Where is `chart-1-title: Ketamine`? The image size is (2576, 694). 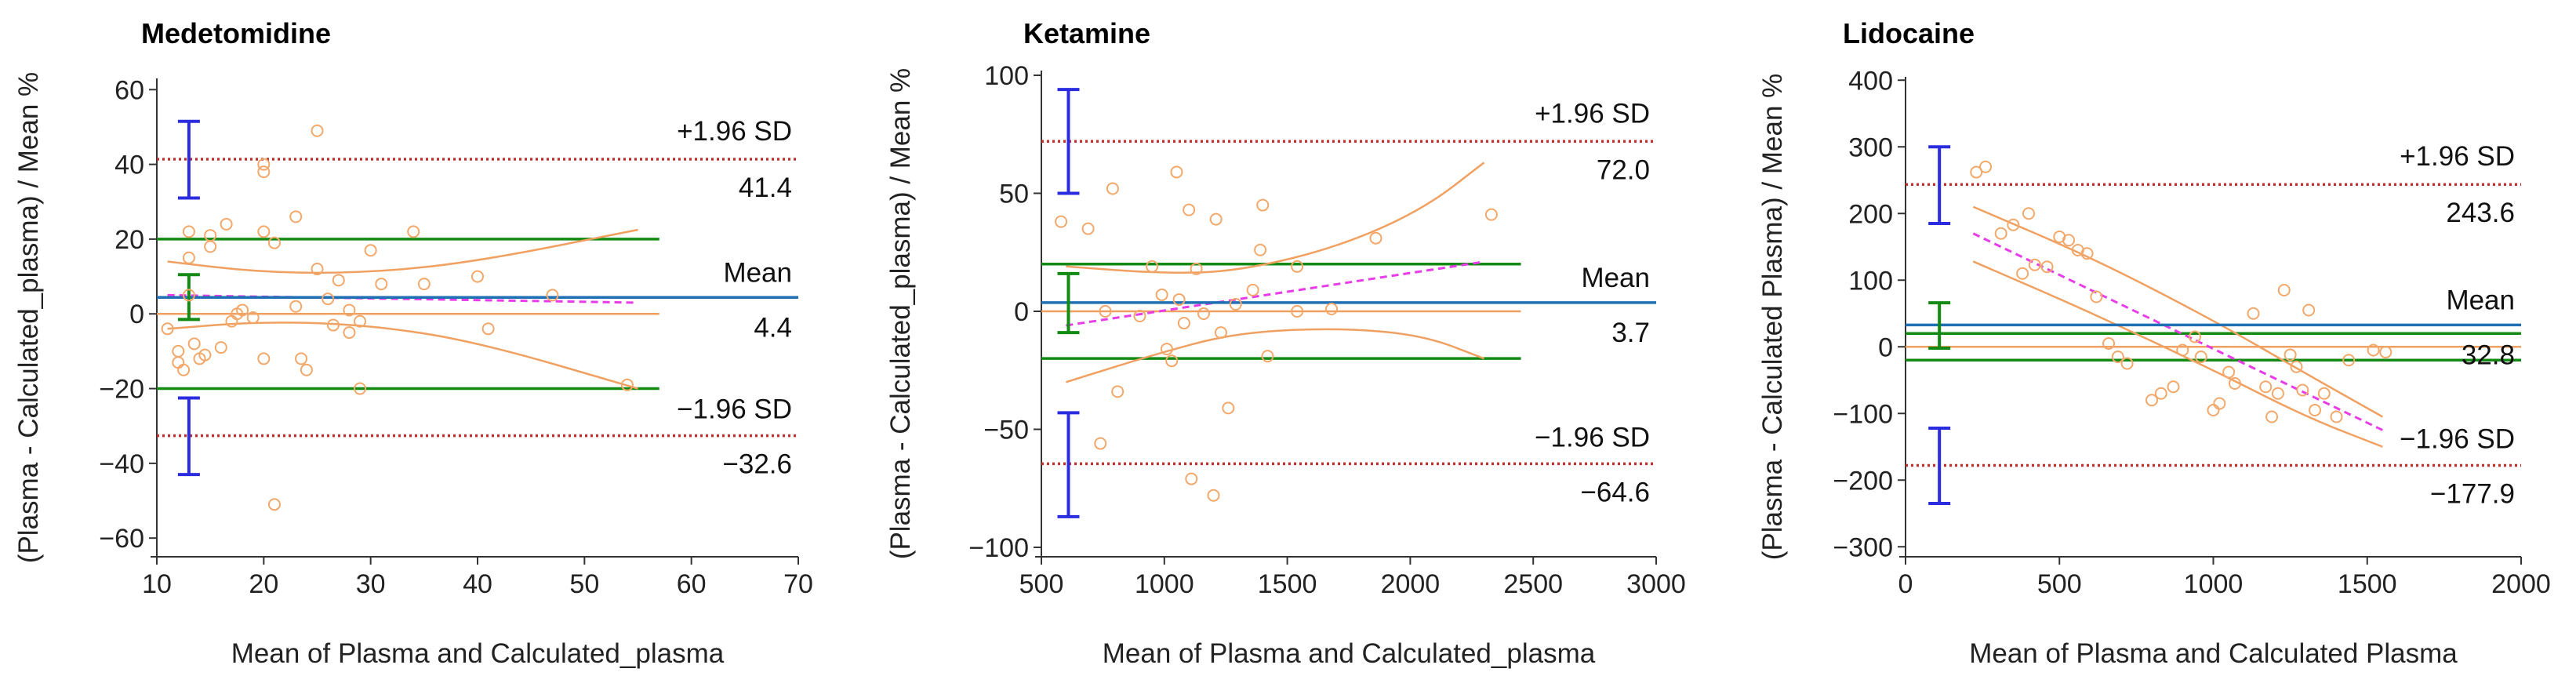 chart-1-title: Ketamine is located at coordinates (1086, 33).